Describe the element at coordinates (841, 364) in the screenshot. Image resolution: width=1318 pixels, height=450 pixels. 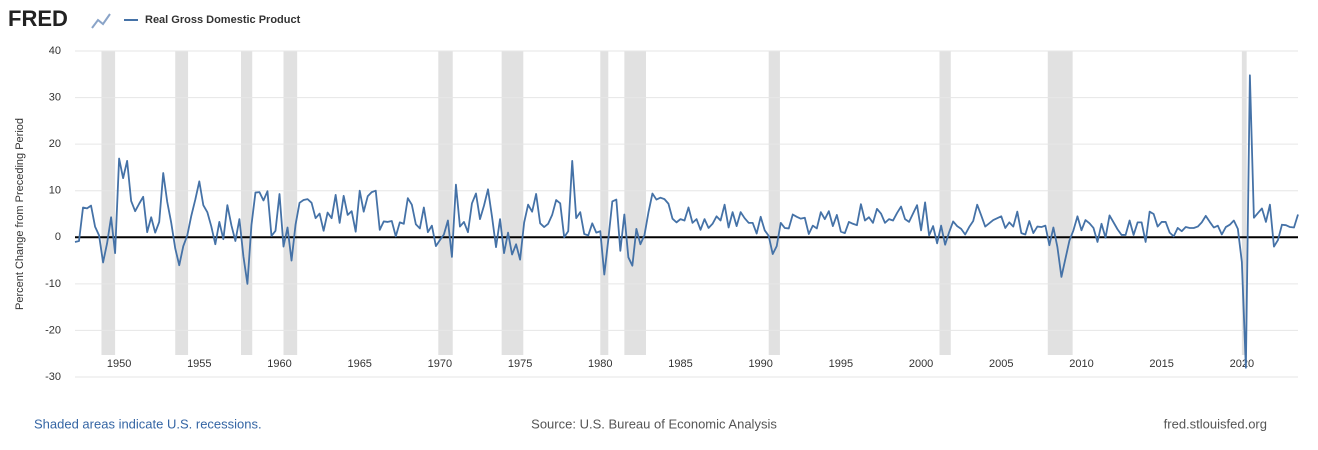
I see `x-tick-label: 1995` at that location.